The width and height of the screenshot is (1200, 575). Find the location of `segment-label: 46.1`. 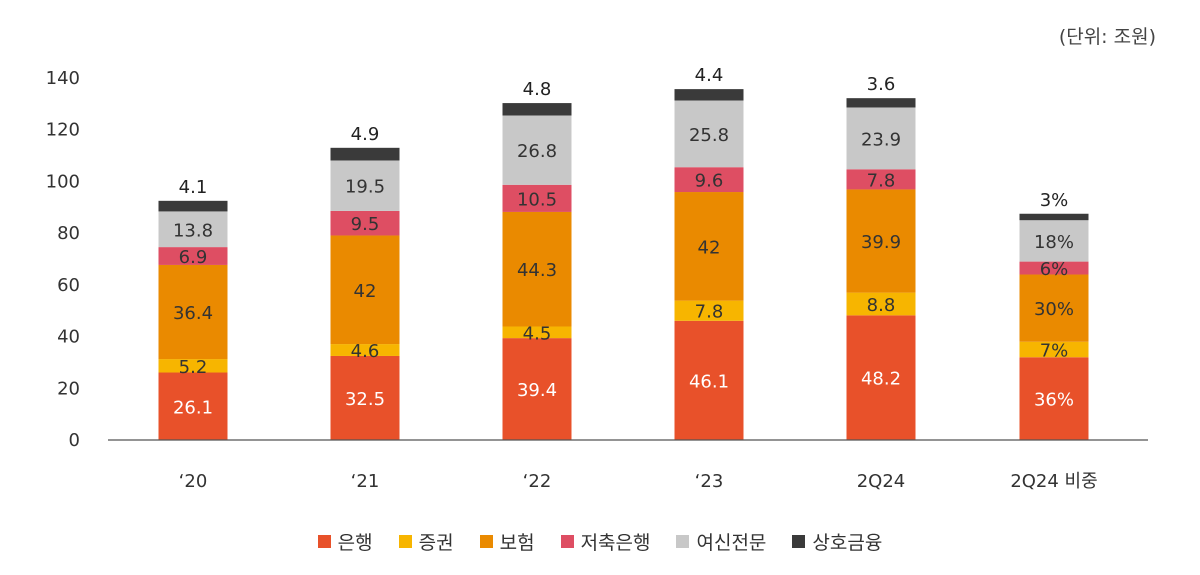

segment-label: 46.1 is located at coordinates (709, 381).